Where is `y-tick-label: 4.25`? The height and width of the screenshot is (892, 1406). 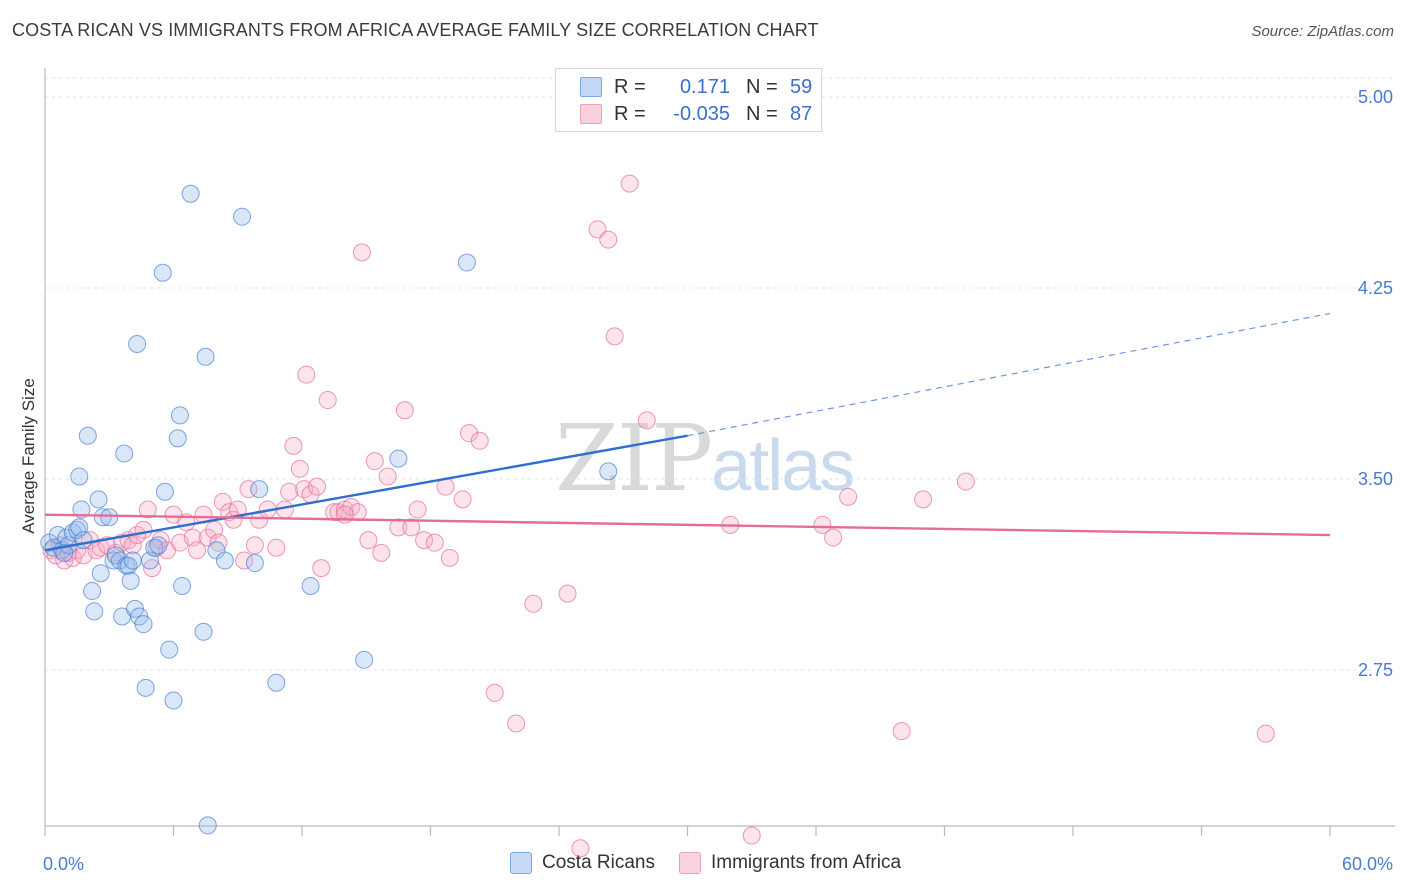 y-tick-label: 4.25 is located at coordinates (1375, 288).